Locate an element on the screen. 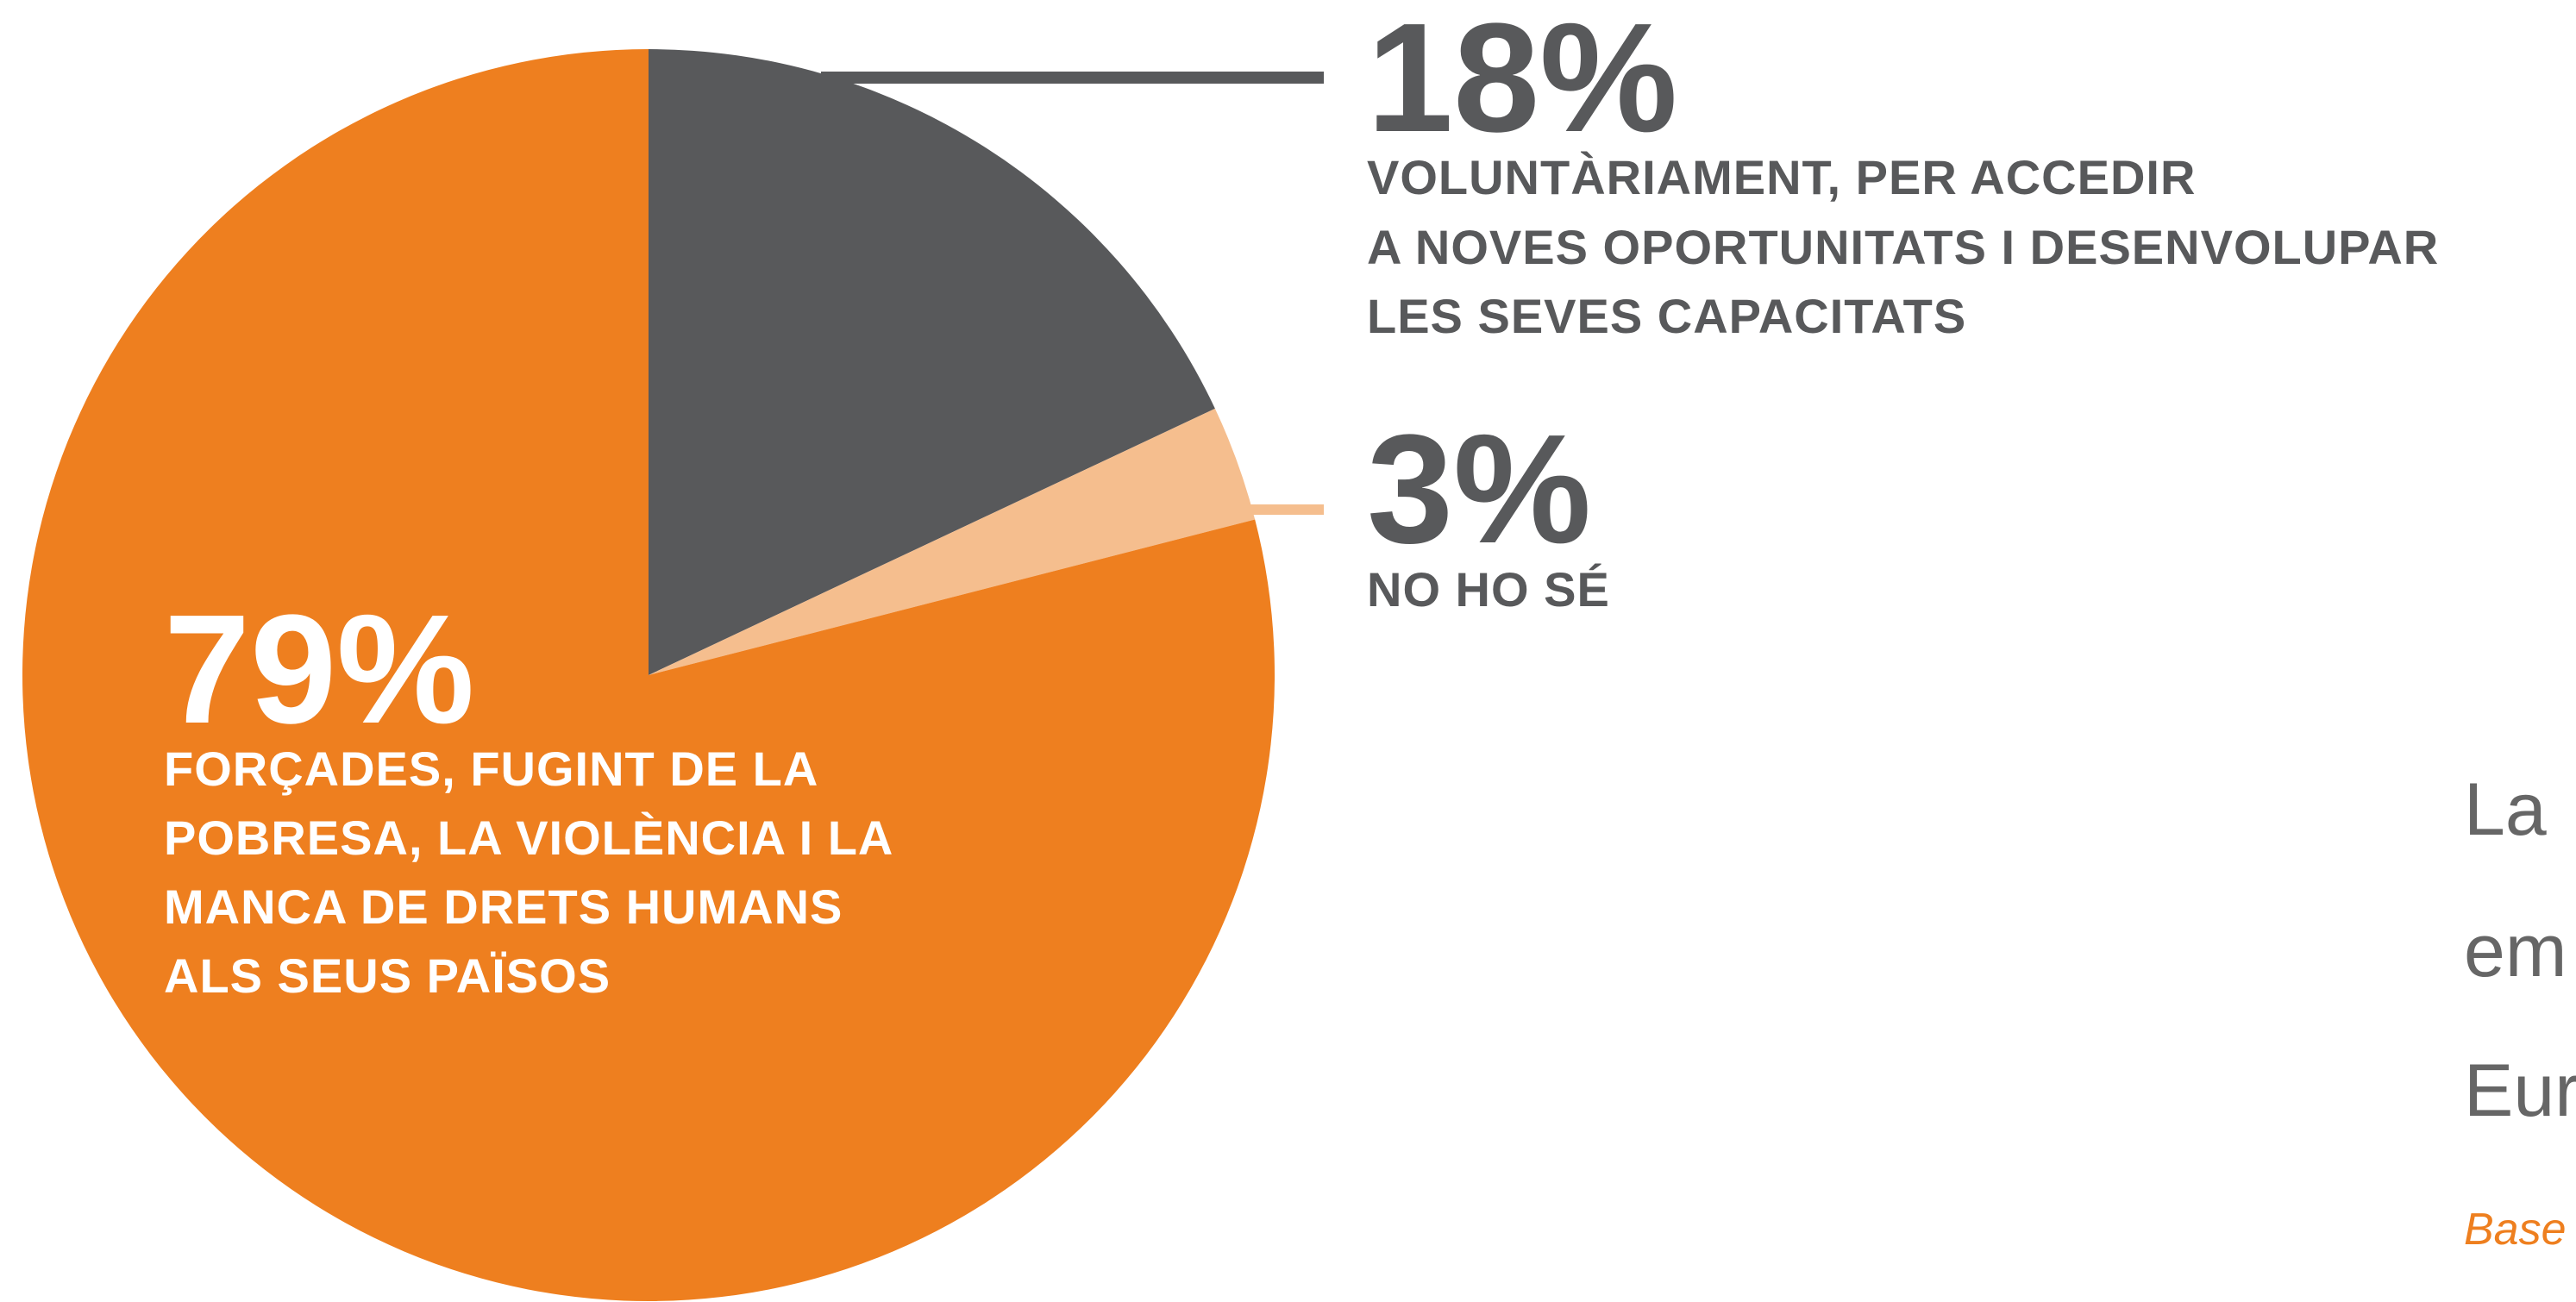 The image size is (2576, 1302). note: Base is located at coordinates (2515, 1230).